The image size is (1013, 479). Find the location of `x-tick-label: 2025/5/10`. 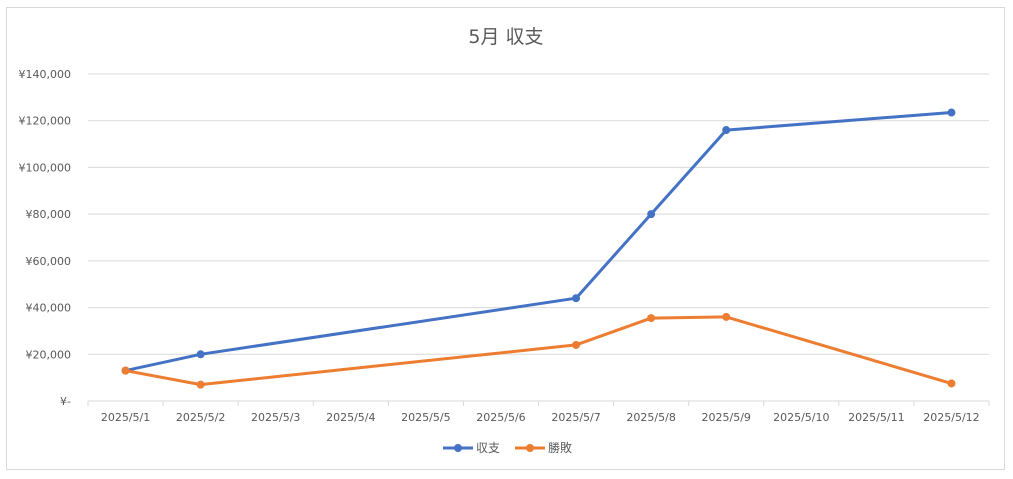

x-tick-label: 2025/5/10 is located at coordinates (801, 417).